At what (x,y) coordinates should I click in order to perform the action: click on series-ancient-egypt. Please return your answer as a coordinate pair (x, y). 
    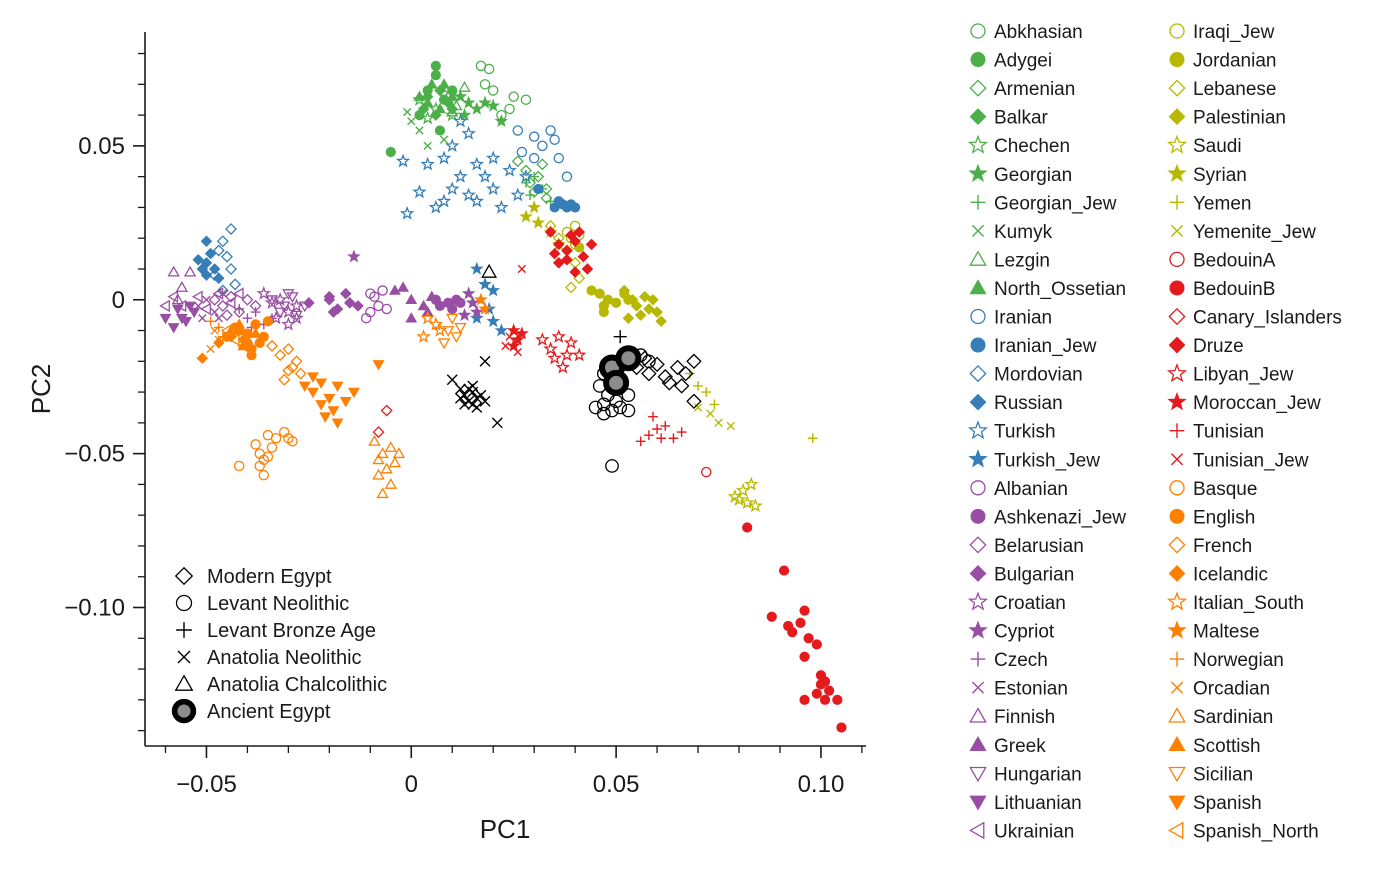
    Looking at the image, I should click on (620, 370).